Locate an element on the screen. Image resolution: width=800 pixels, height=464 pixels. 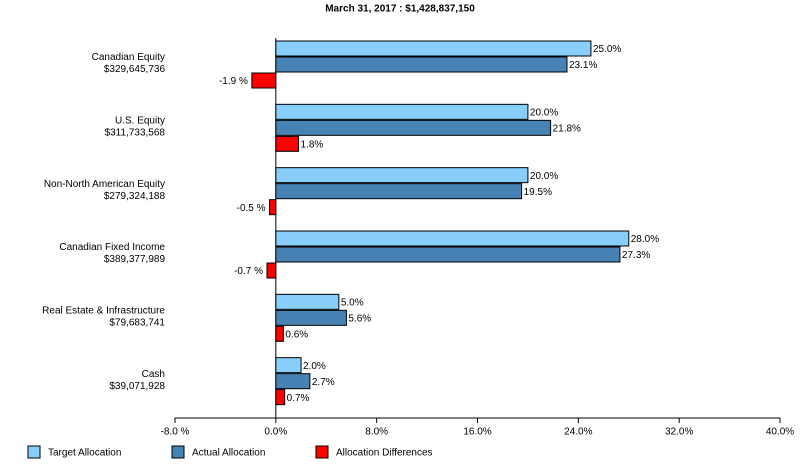
category-label: Cash is located at coordinates (153, 374).